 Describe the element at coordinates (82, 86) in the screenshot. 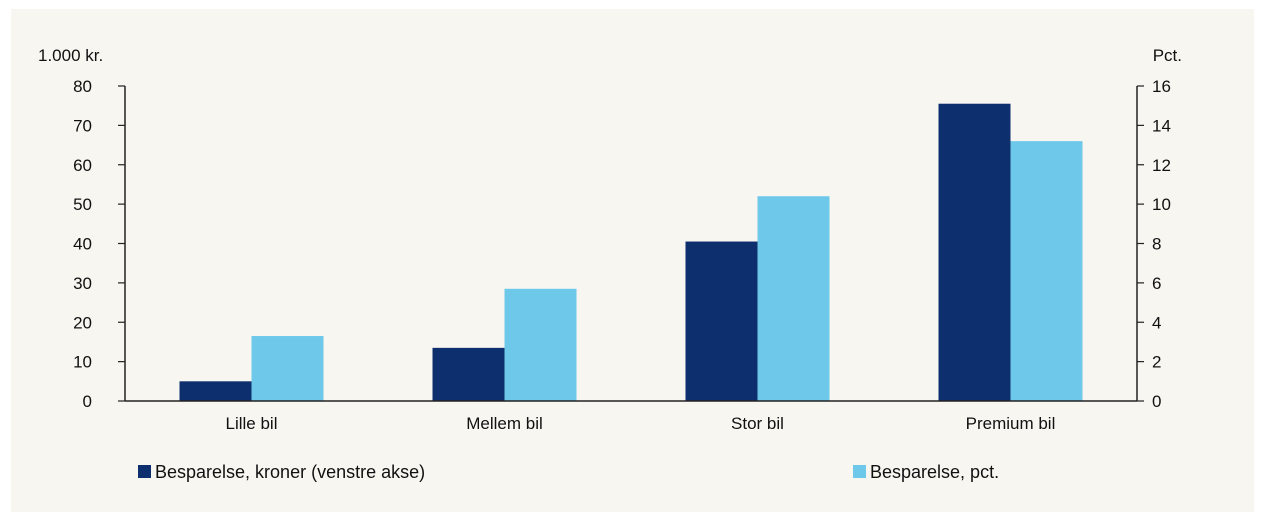

I see `left-tick-label: 80` at that location.